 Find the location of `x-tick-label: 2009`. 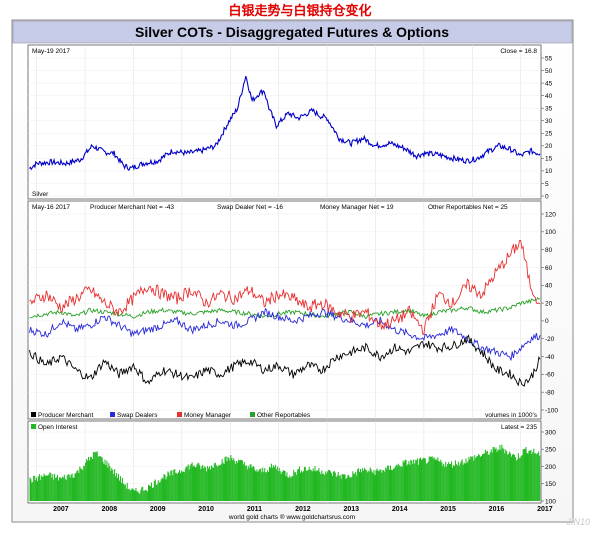

x-tick-label: 2009 is located at coordinates (158, 509).